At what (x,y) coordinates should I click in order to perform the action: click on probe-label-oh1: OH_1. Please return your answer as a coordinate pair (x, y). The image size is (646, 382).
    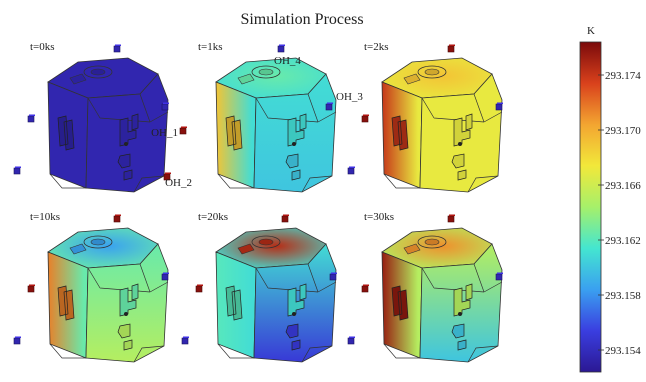
    Looking at the image, I should click on (164, 133).